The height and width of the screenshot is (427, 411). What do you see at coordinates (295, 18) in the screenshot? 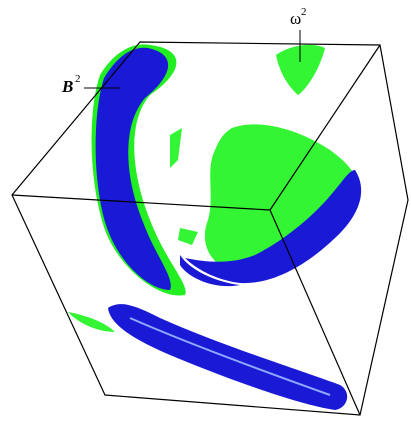
I see `label-base: ω` at bounding box center [295, 18].